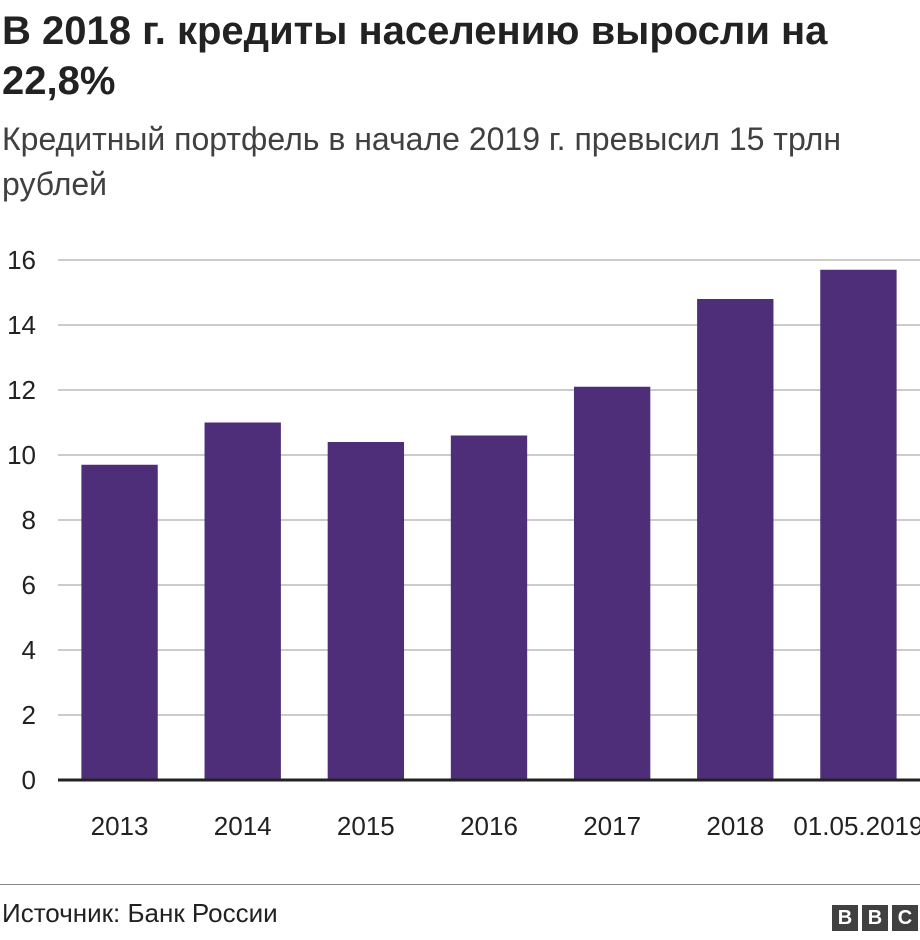 The image size is (920, 940). I want to click on x-tick-label: 2017, so click(612, 826).